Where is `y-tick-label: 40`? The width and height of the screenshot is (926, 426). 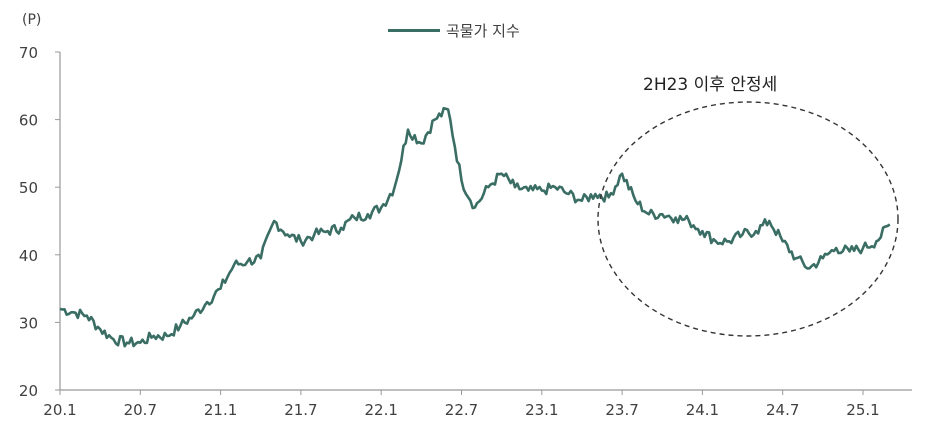 y-tick-label: 40 is located at coordinates (28, 256).